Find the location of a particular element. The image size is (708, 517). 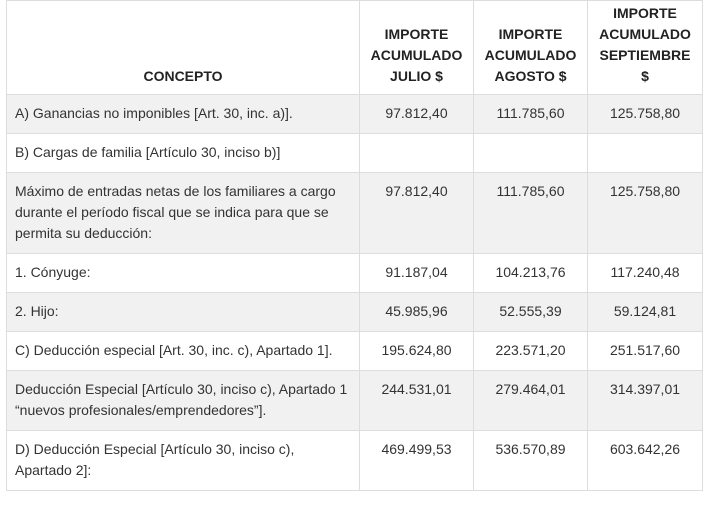

header-julio: IMPORTE ACUMULADO JULIO $ is located at coordinates (416, 47).